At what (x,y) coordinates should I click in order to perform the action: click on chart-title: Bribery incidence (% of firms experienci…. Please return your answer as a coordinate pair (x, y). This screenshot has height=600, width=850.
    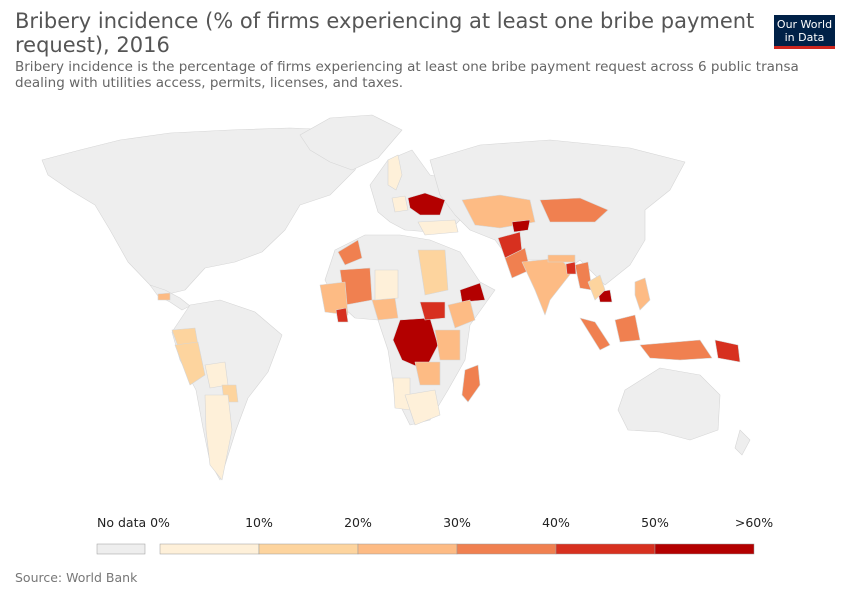
    Looking at the image, I should click on (390, 33).